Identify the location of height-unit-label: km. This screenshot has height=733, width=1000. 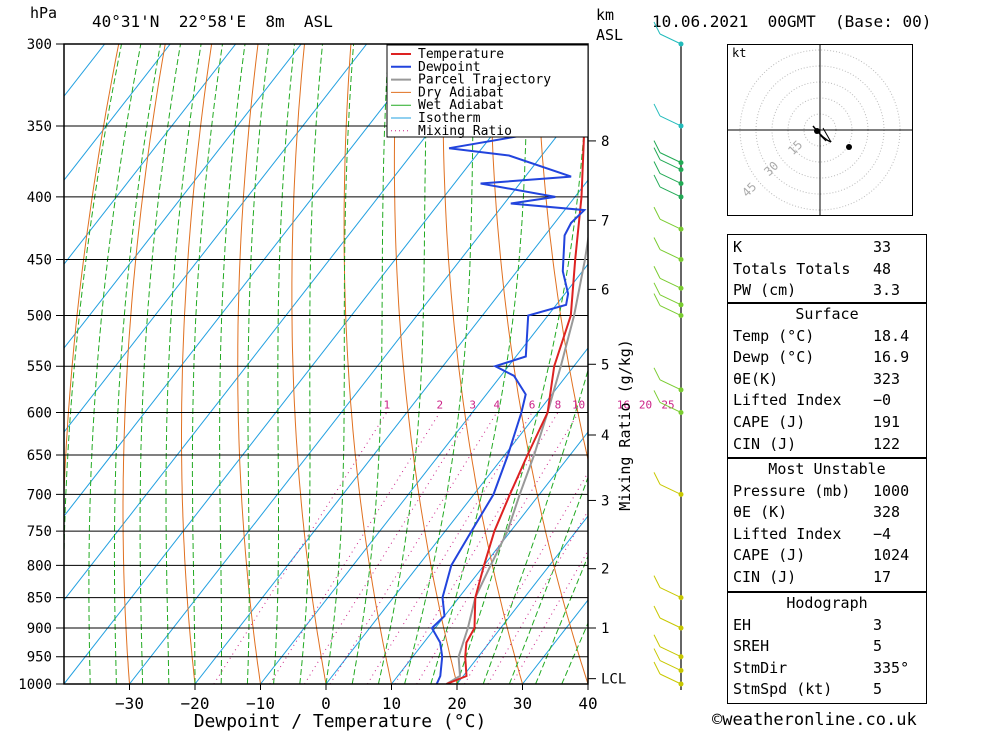
(605, 15).